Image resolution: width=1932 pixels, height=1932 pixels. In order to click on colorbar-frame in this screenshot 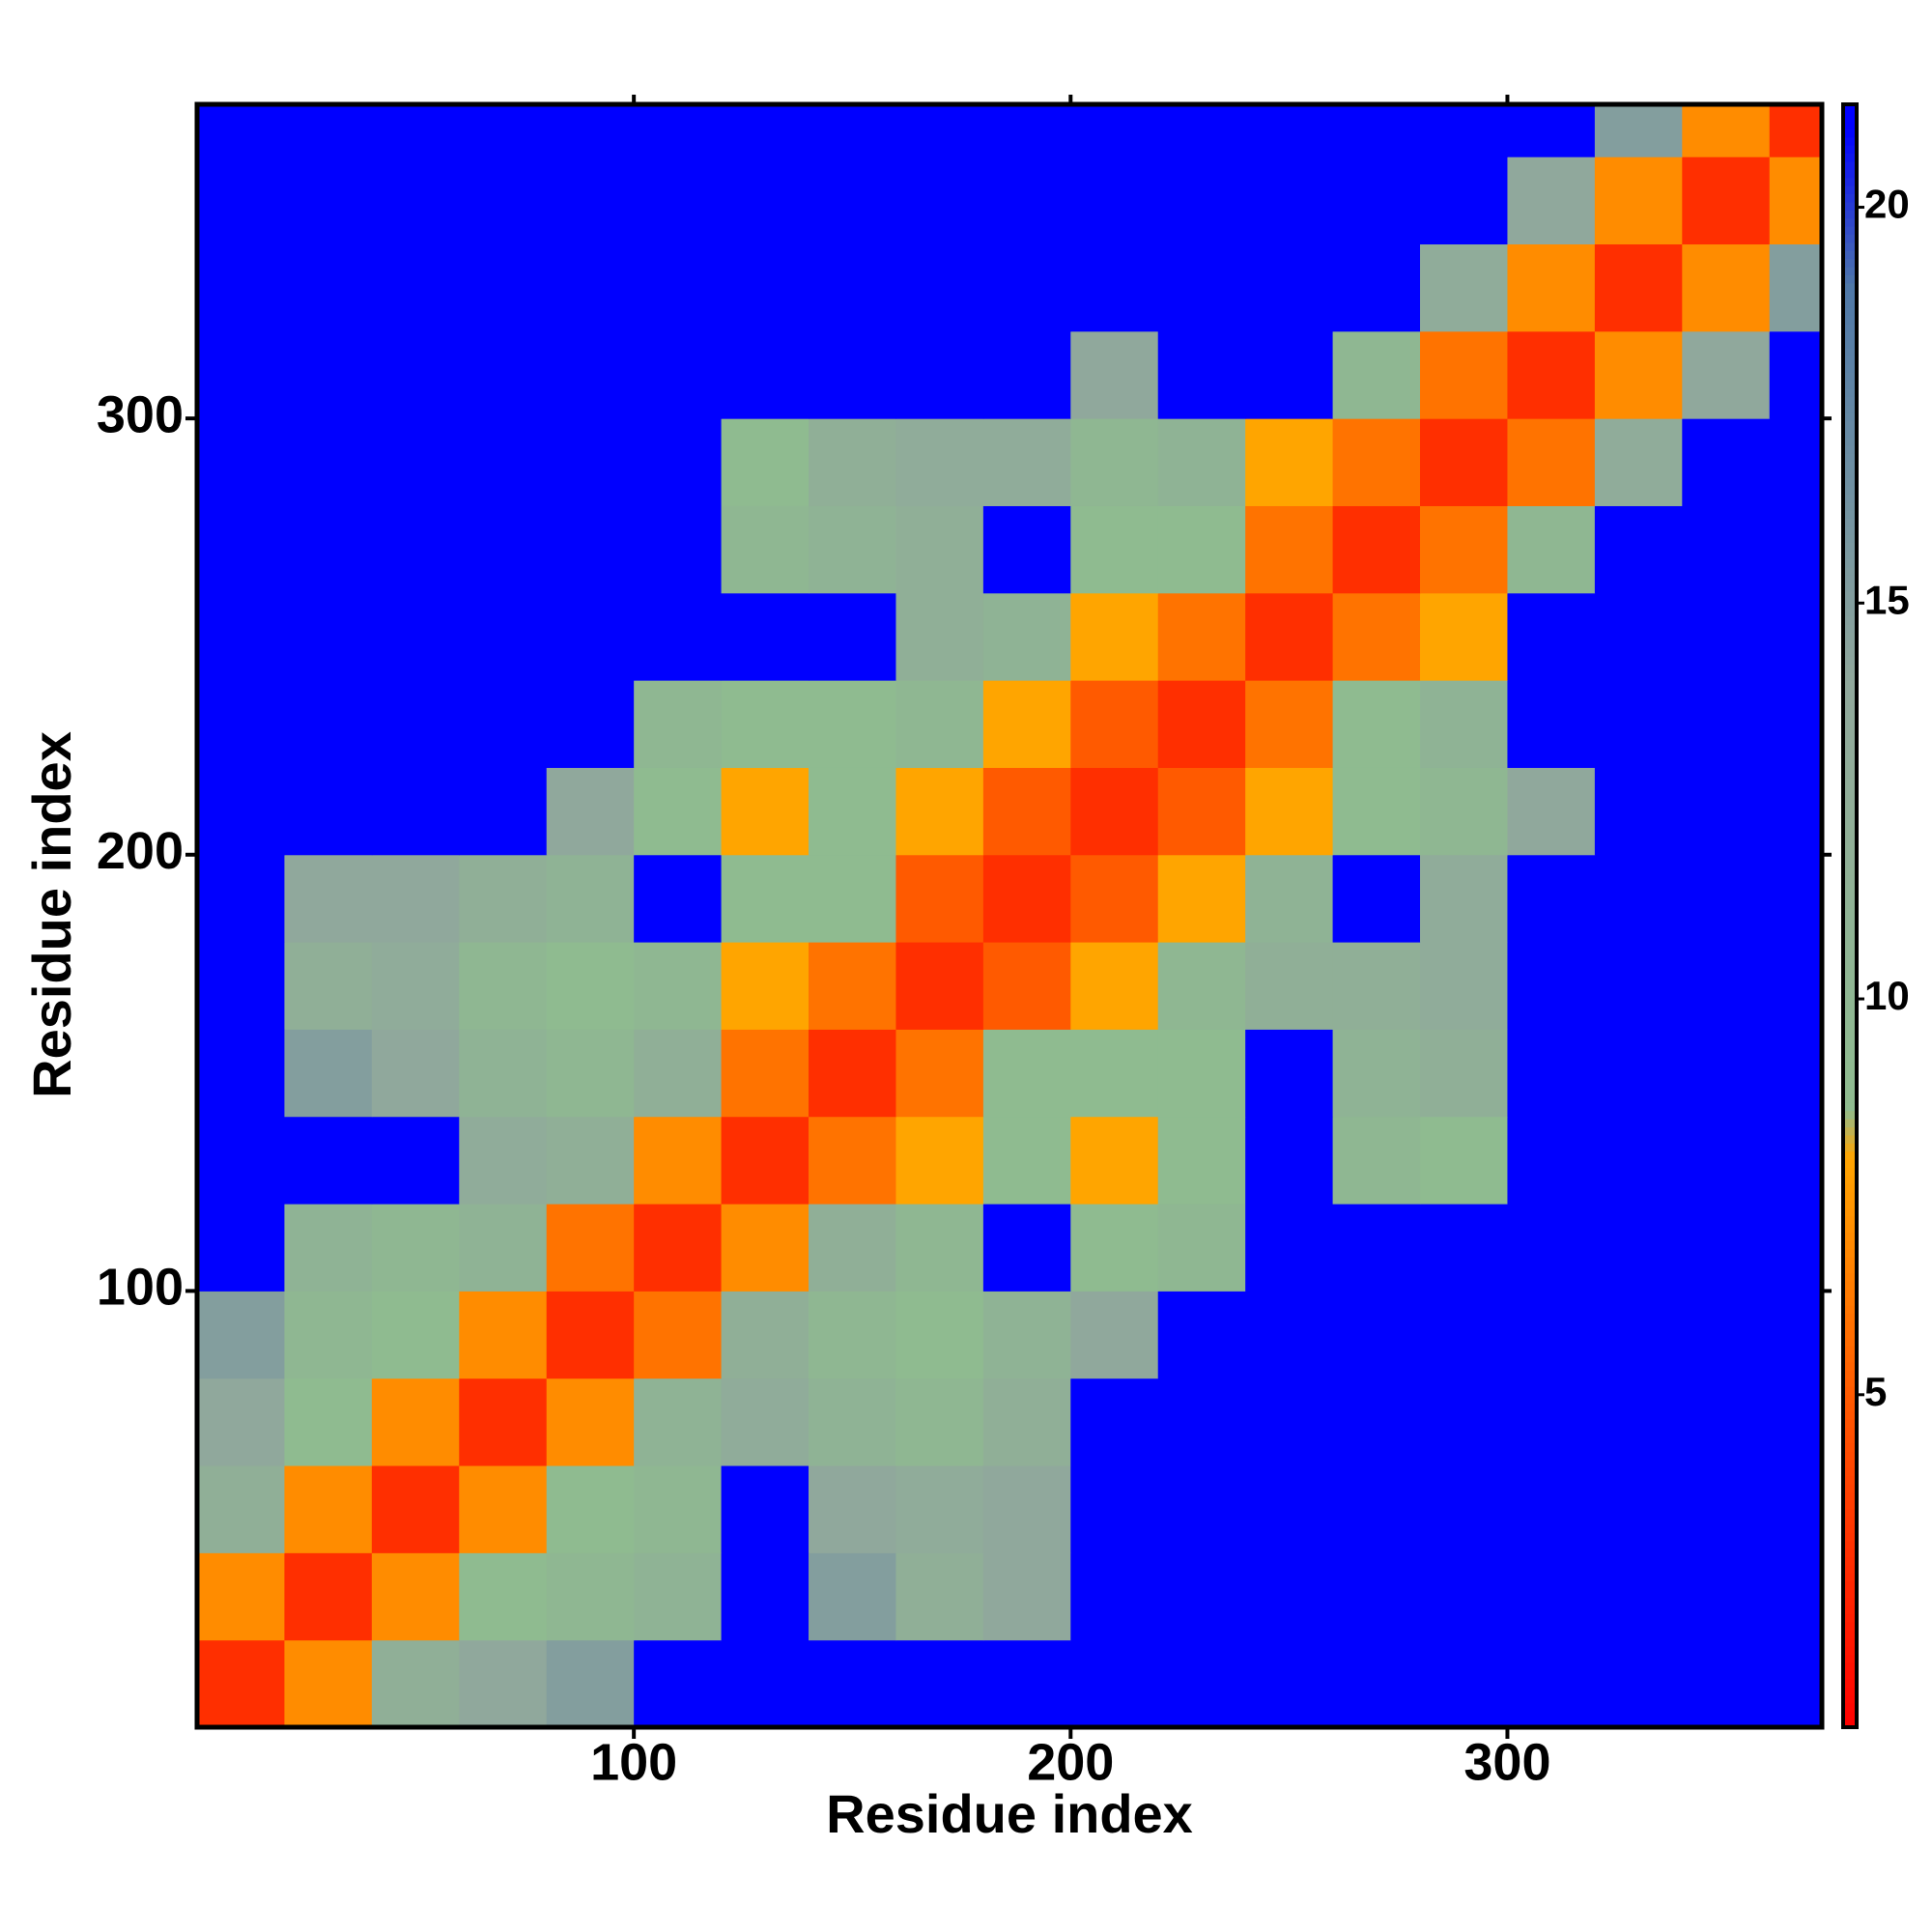, I will do `click(1850, 915)`.